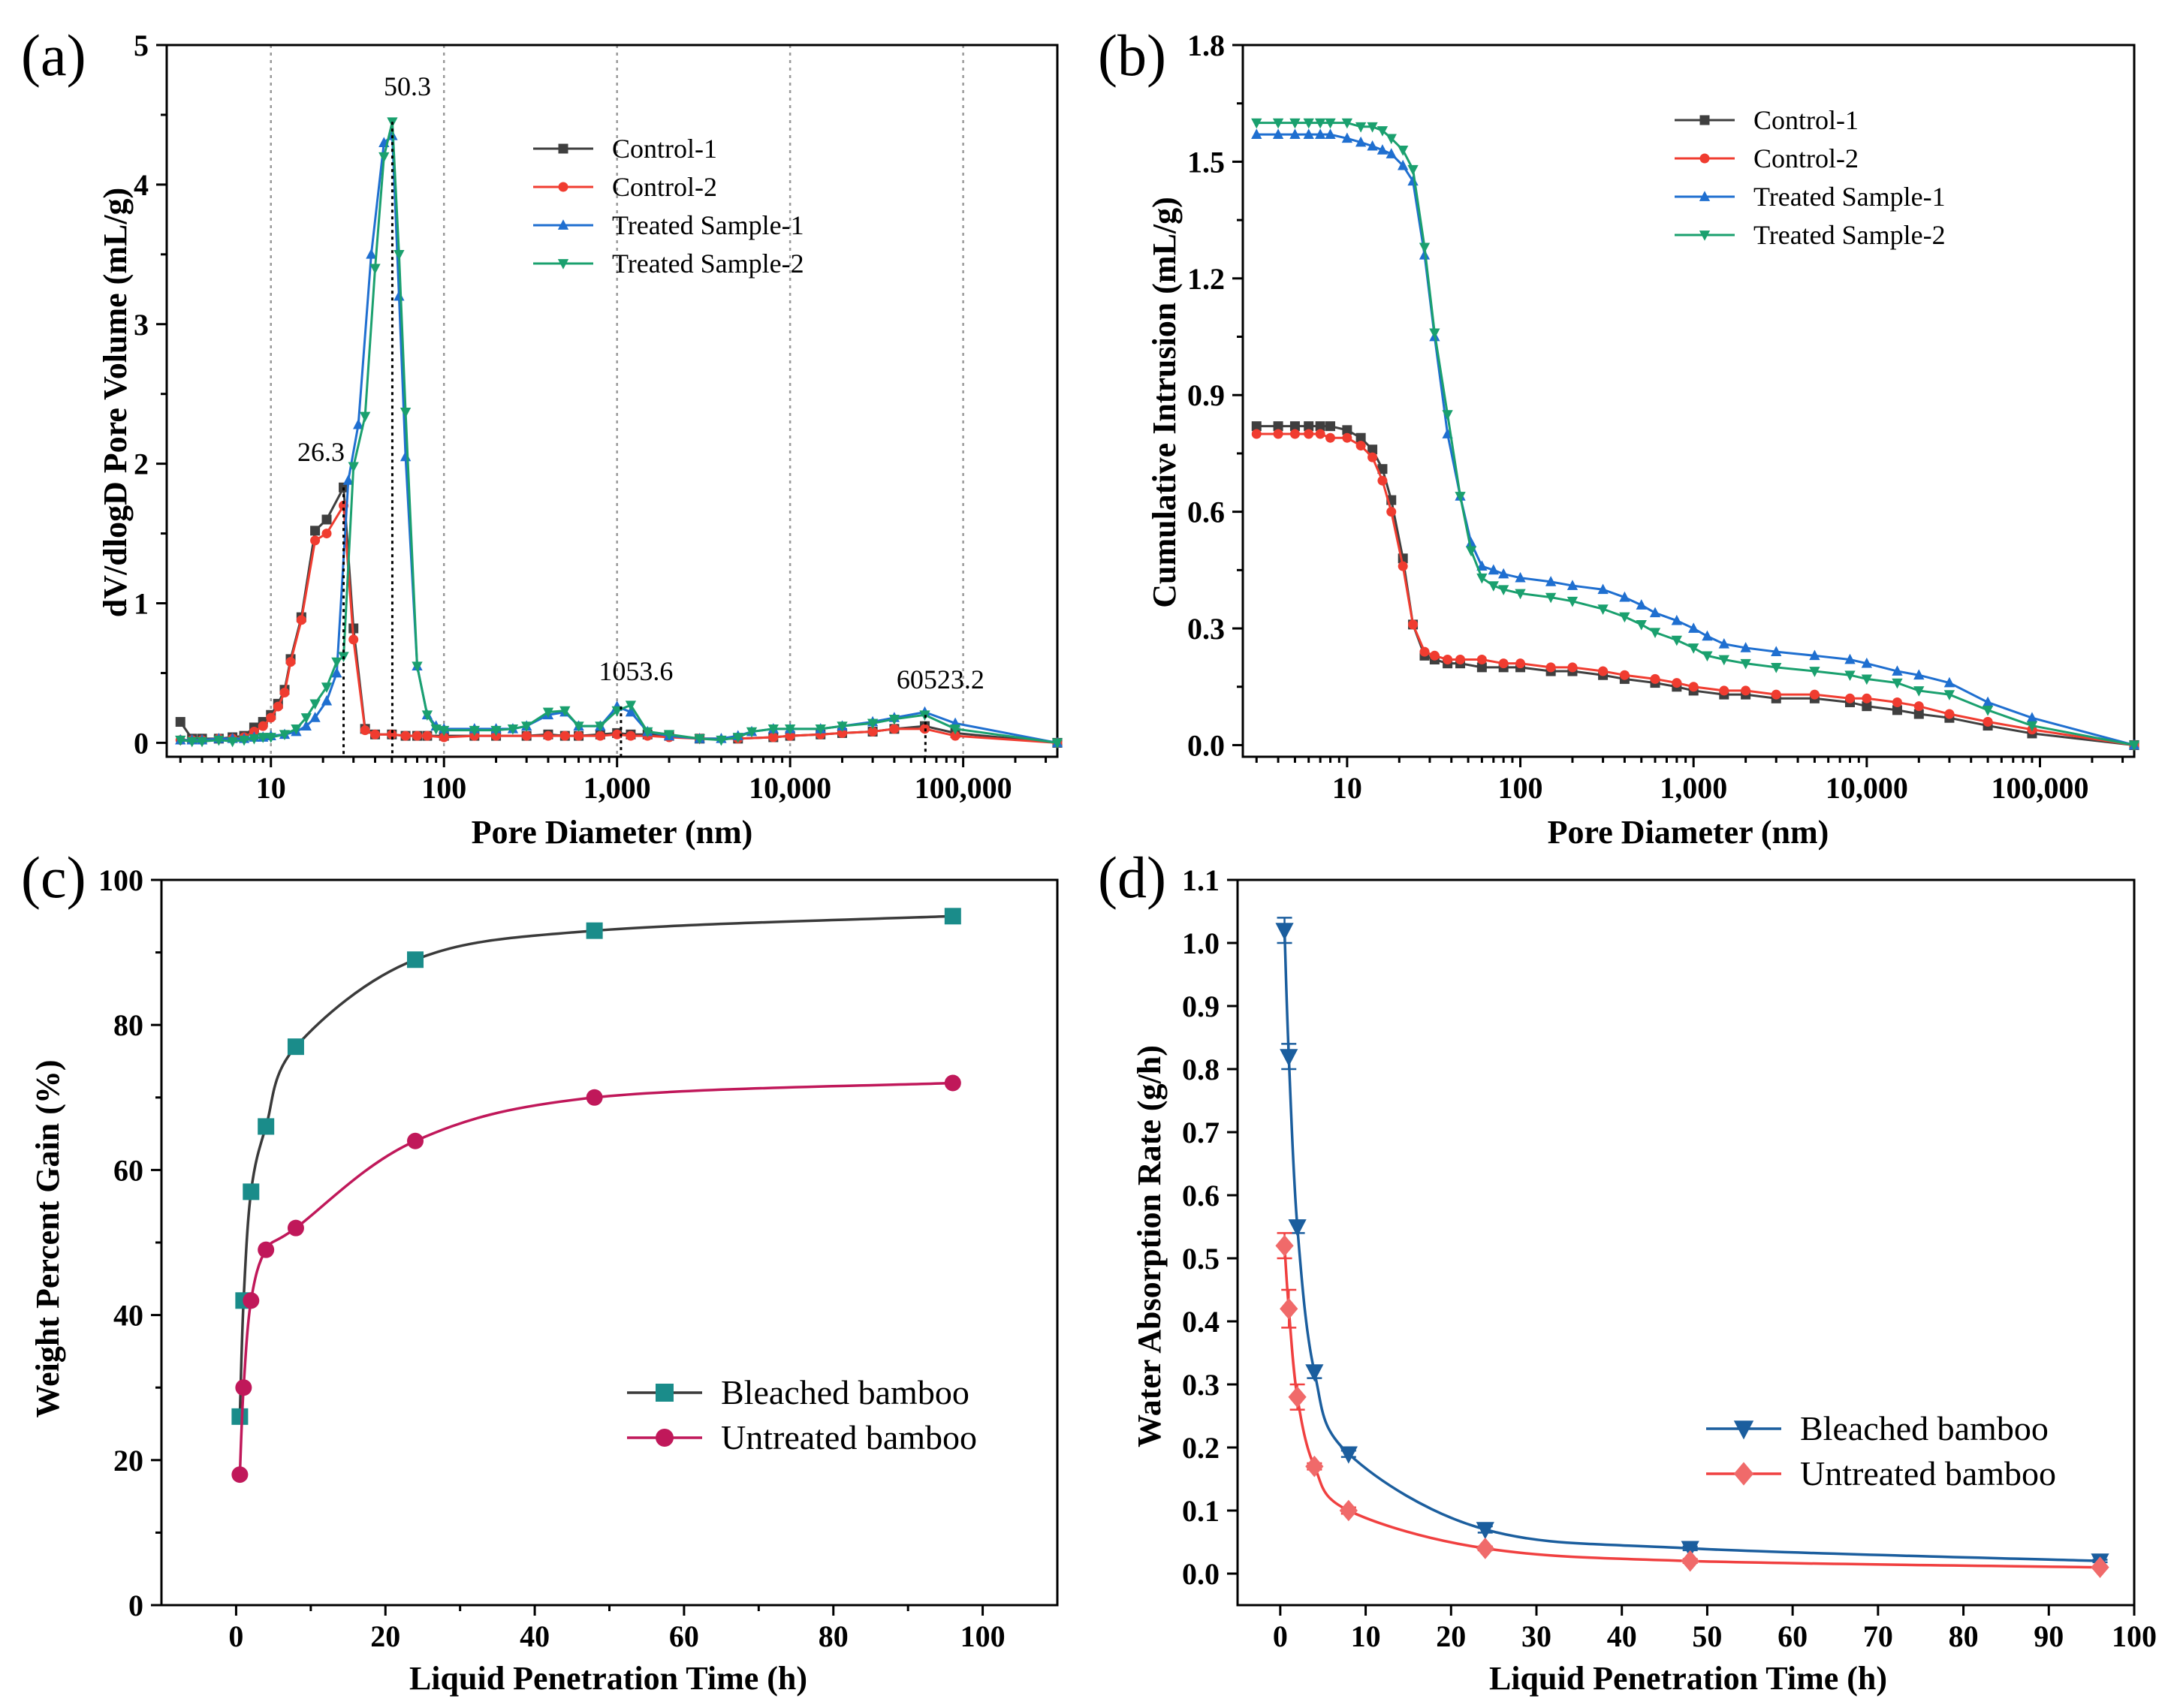 Image resolution: width=2171 pixels, height=1708 pixels. What do you see at coordinates (1688, 833) in the screenshot?
I see `panel-b-x-axis-title: Pore Diameter (nm)` at bounding box center [1688, 833].